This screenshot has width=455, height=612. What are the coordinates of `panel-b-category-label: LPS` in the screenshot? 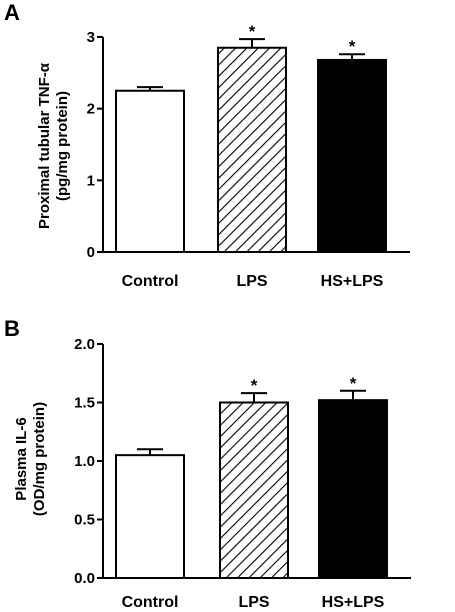 It's located at (253, 602).